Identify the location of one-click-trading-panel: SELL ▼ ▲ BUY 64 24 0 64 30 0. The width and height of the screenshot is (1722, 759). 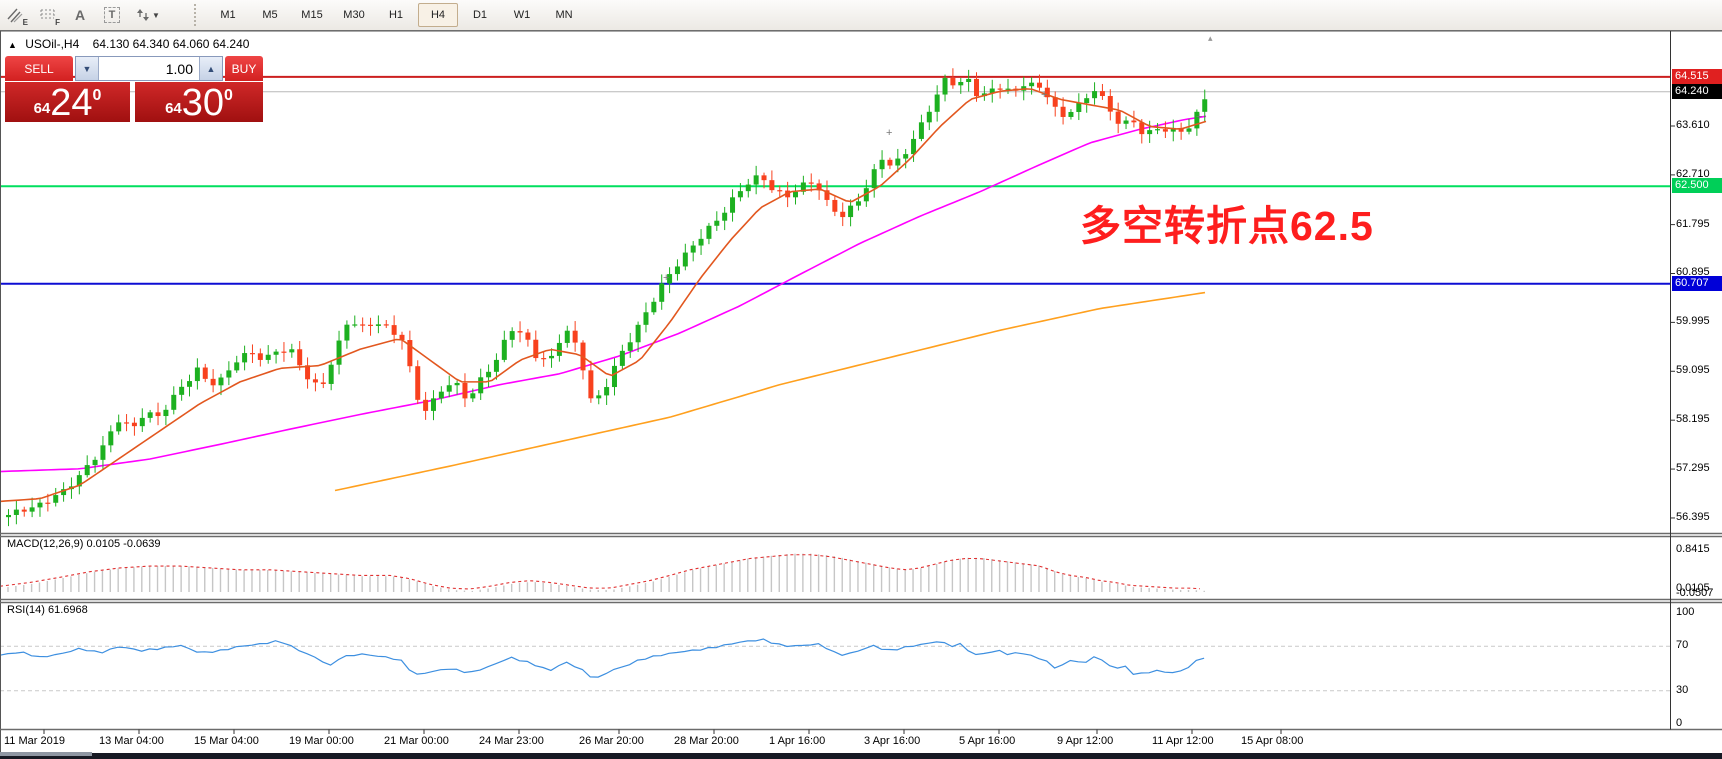
(134, 89).